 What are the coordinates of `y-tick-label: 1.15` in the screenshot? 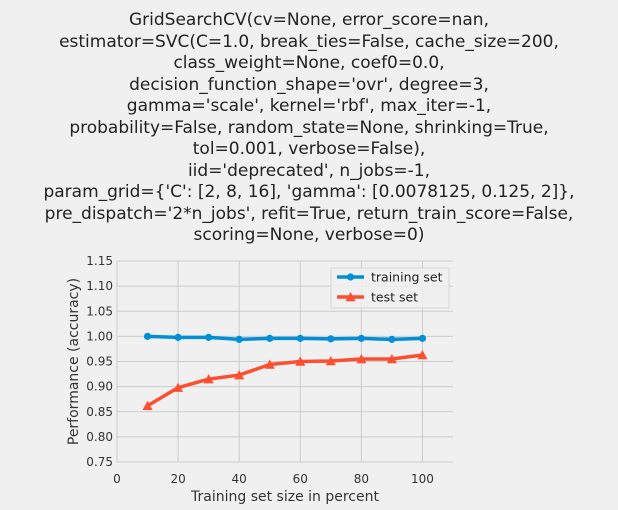 It's located at (99, 261).